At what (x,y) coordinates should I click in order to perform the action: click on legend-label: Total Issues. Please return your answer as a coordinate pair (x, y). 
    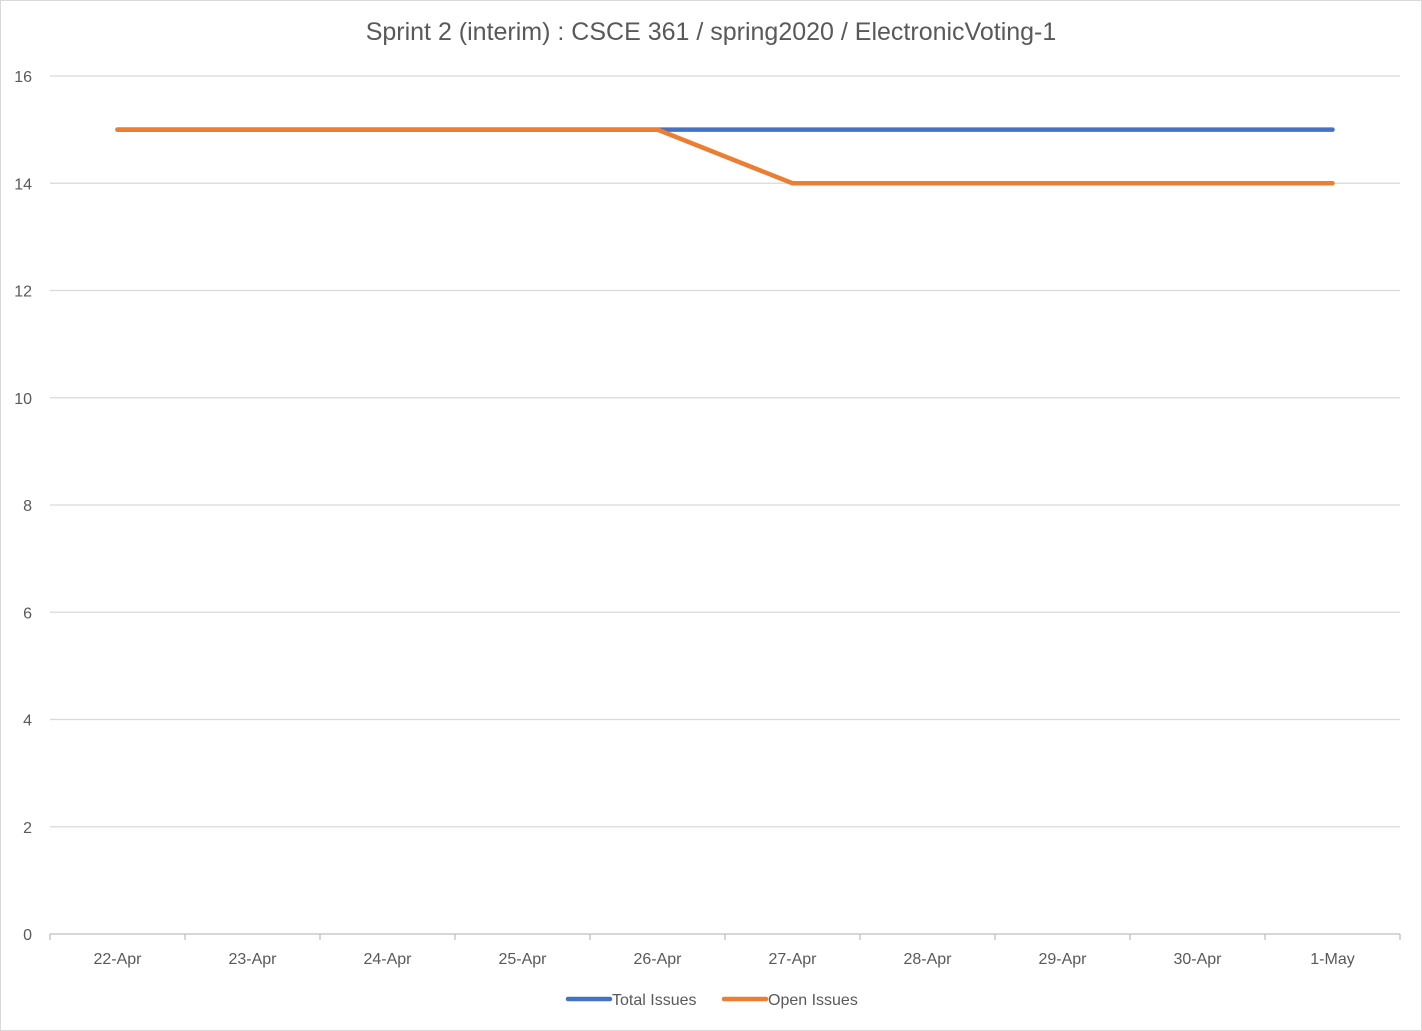
    Looking at the image, I should click on (654, 1000).